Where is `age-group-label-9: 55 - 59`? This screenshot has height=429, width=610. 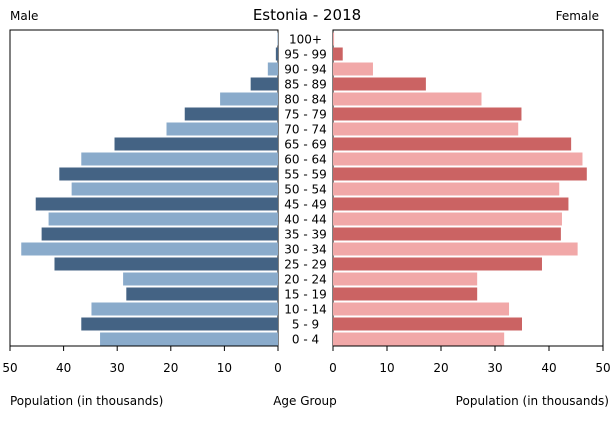 age-group-label-9: 55 - 59 is located at coordinates (305, 175).